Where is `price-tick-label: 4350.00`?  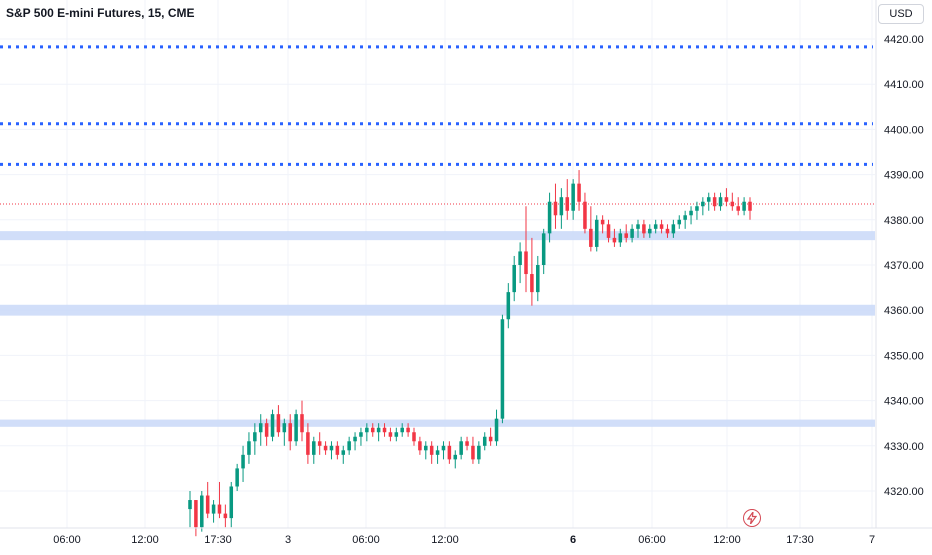 price-tick-label: 4350.00 is located at coordinates (904, 356).